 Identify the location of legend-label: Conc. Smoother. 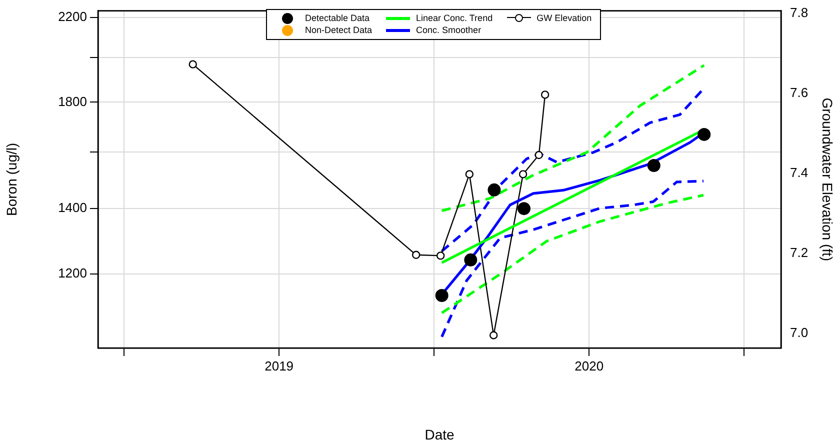
(449, 30).